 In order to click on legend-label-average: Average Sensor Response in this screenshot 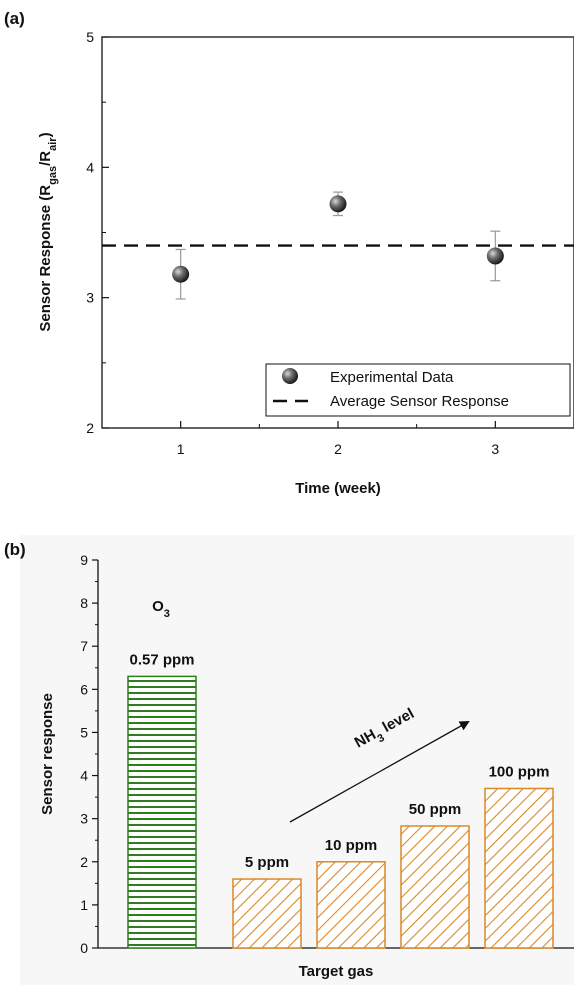, I will do `click(419, 401)`.